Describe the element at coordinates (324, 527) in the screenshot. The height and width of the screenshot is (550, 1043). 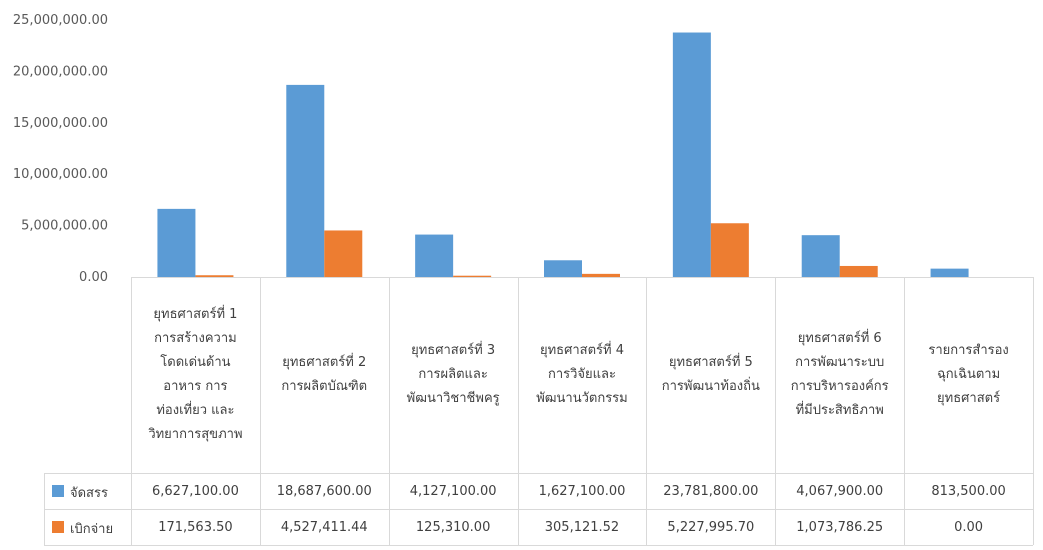
I see `data-table-cell: 4,527,411.44` at that location.